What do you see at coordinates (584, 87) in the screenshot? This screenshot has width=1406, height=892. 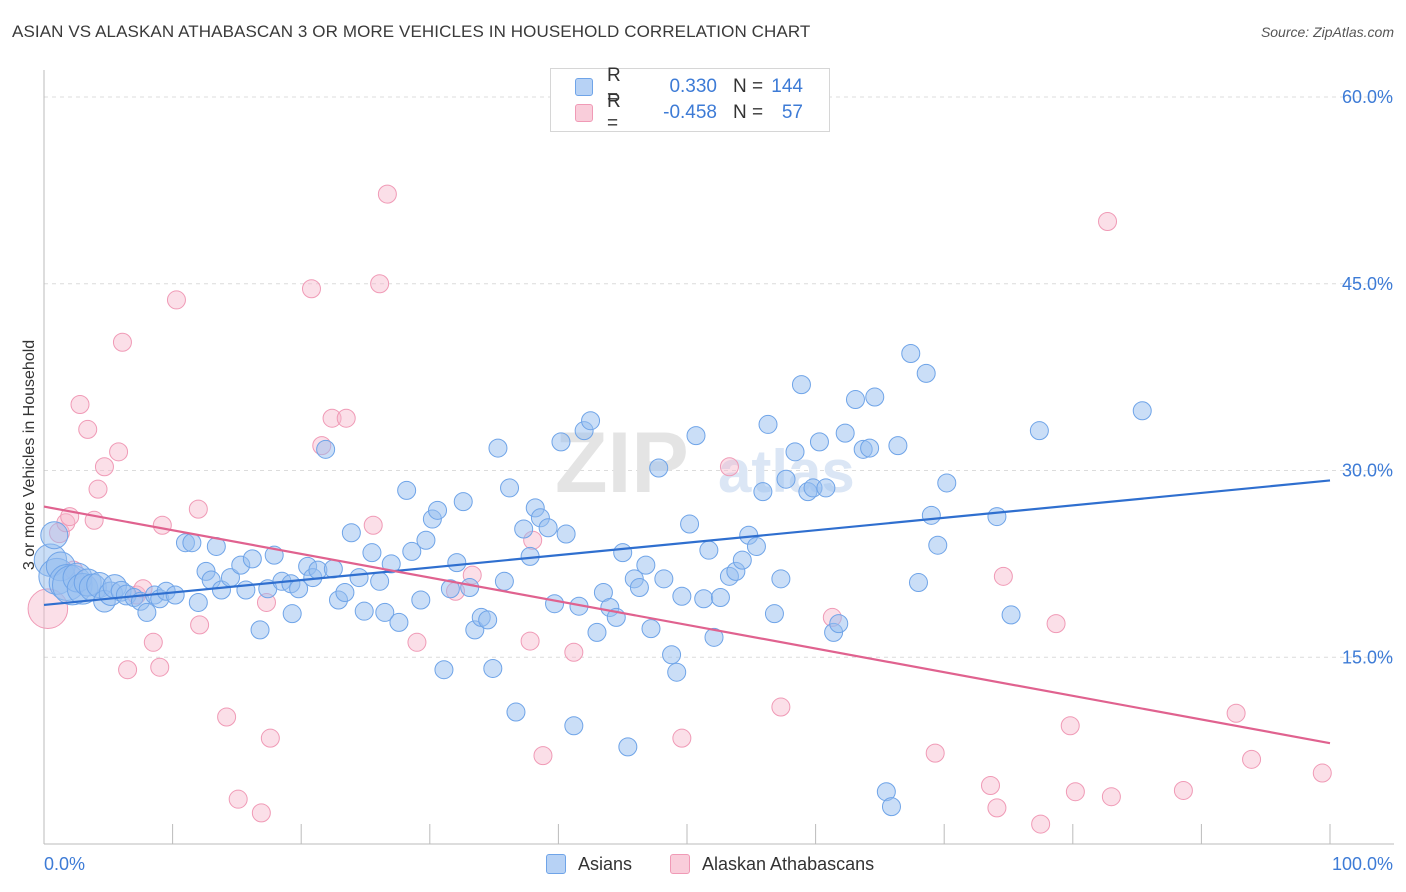 I see `legend-swatch-asians` at bounding box center [584, 87].